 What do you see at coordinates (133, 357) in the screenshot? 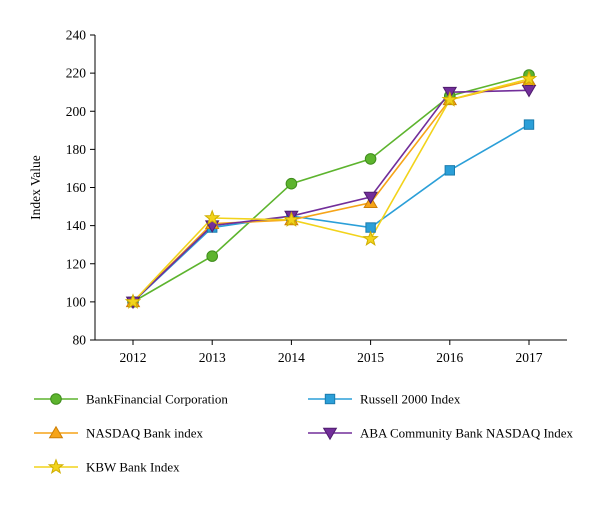
I see `x-tick-label: 2012` at bounding box center [133, 357].